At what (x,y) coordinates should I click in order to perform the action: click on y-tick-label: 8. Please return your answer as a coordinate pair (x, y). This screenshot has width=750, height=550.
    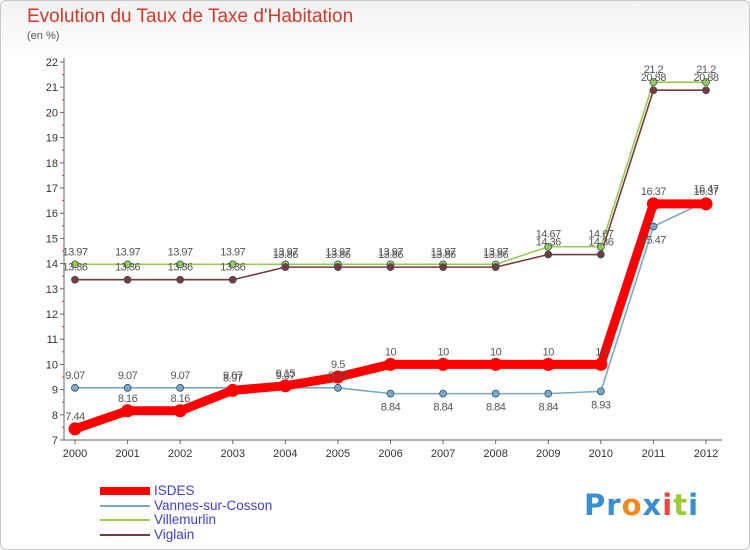
    Looking at the image, I should click on (55, 416).